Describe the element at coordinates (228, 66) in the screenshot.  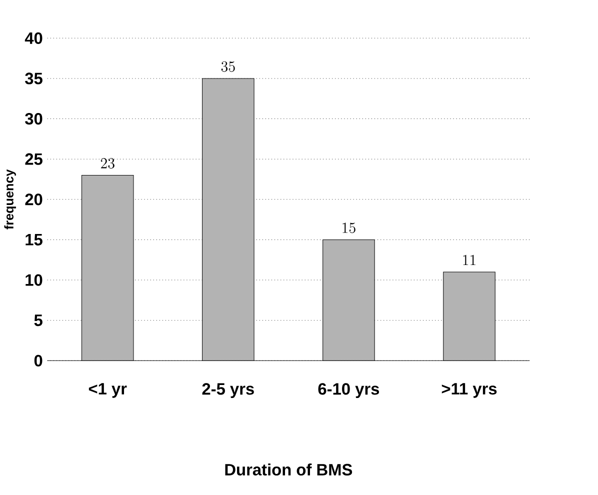
I see `data-label: 35` at that location.